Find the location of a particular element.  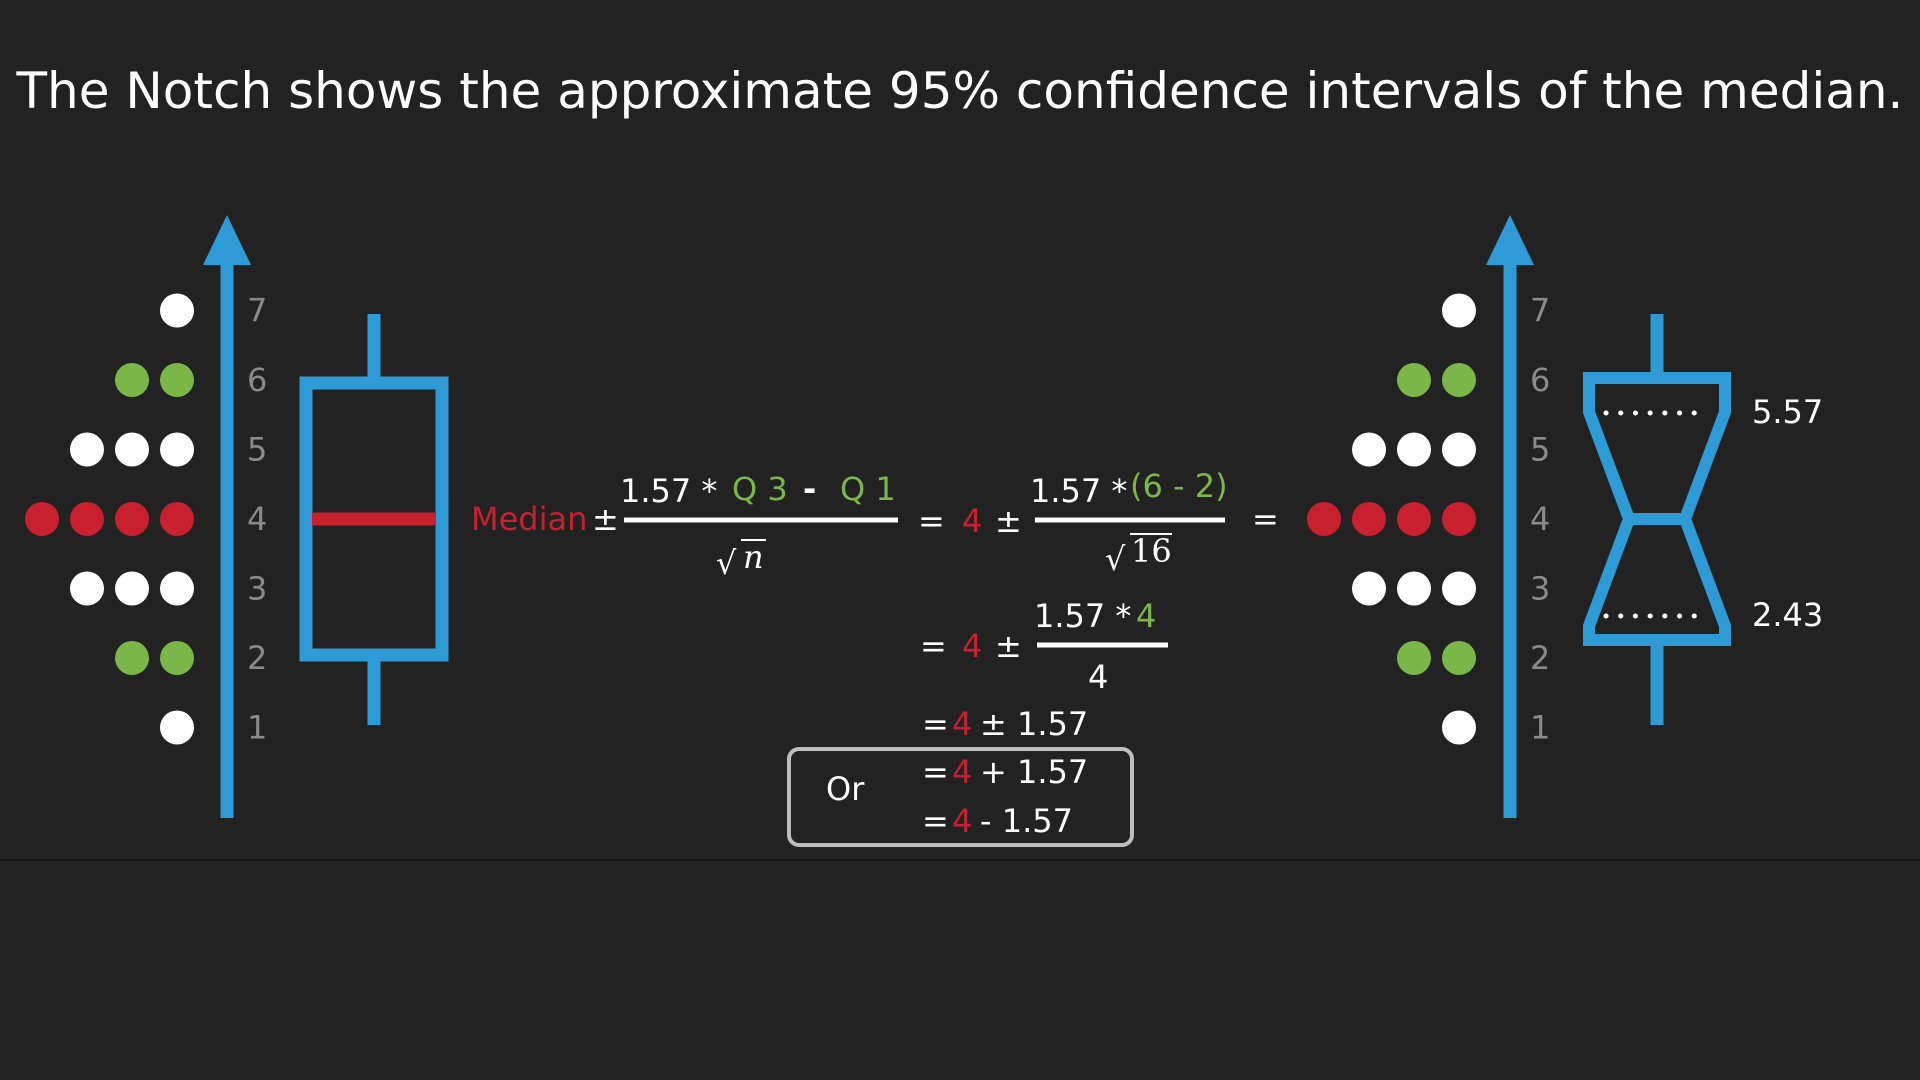

left-tick-label: 2 is located at coordinates (257, 658).